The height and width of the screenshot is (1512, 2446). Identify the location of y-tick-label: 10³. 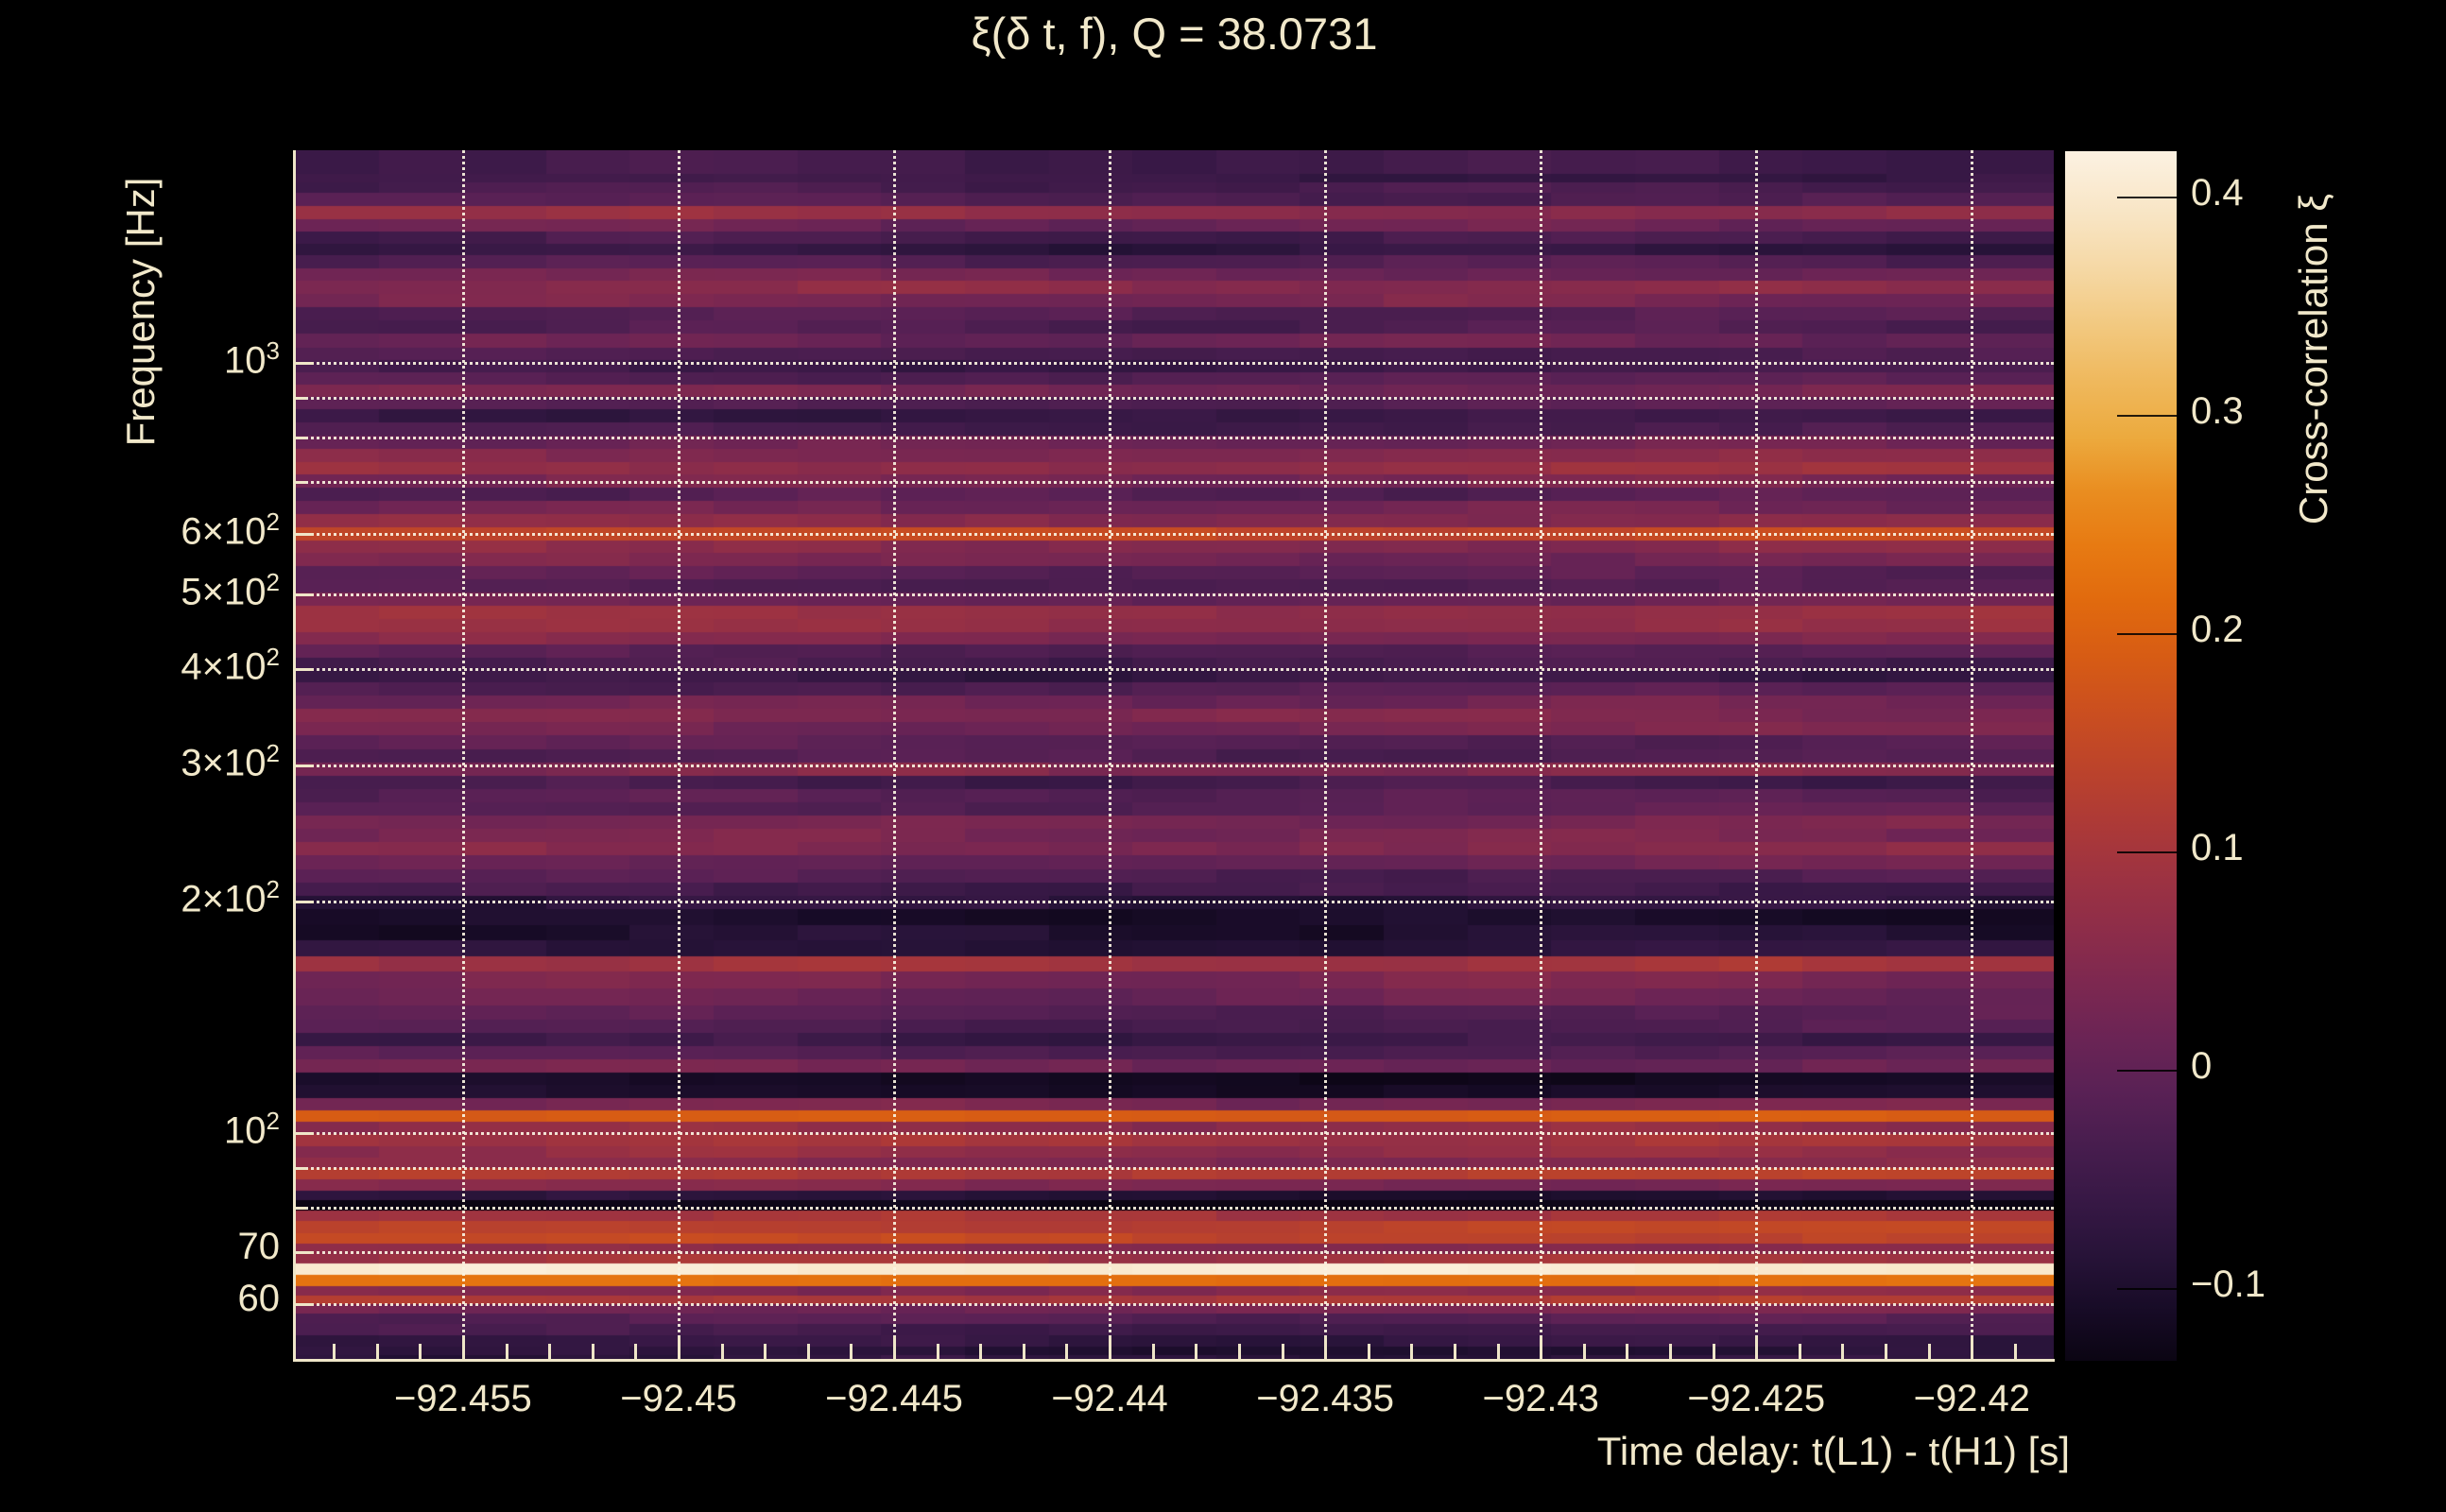
(252, 358).